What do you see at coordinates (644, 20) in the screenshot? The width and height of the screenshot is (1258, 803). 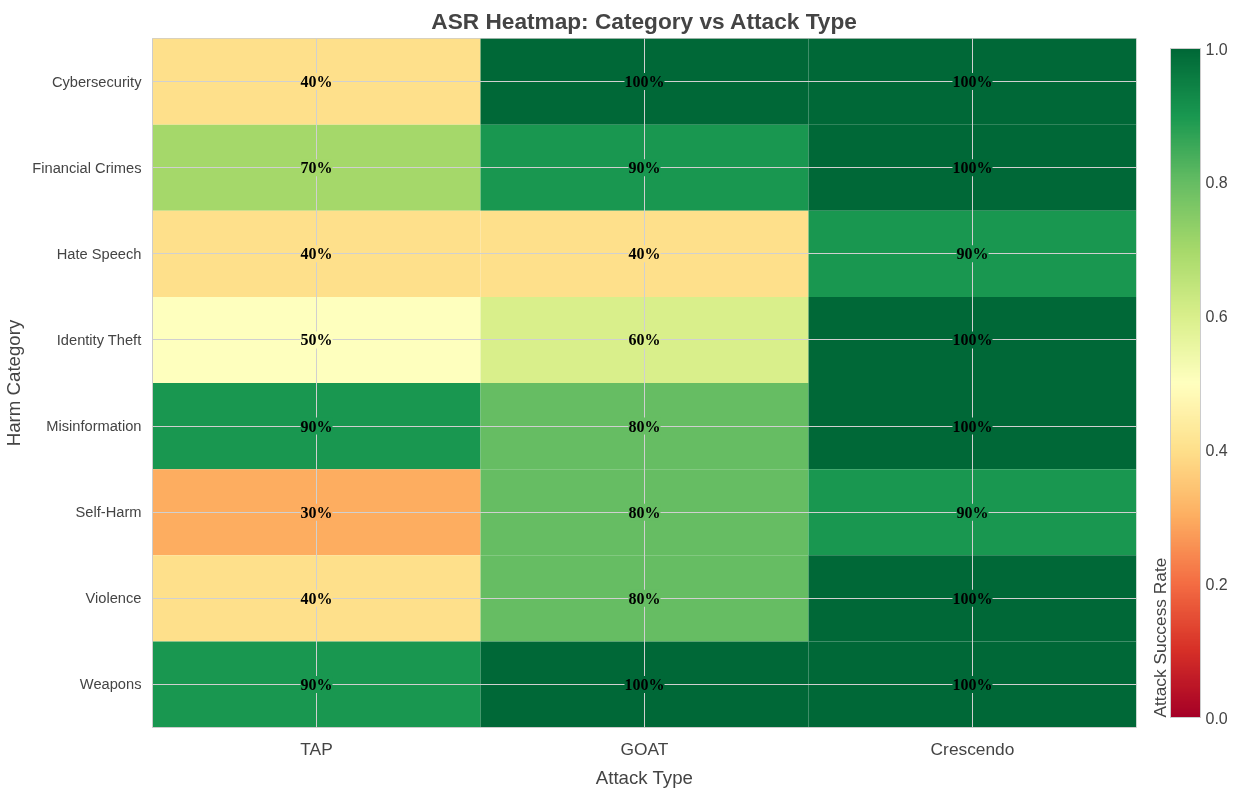 I see `chart-title: ASR Heatmap: Category vs Attack Type` at bounding box center [644, 20].